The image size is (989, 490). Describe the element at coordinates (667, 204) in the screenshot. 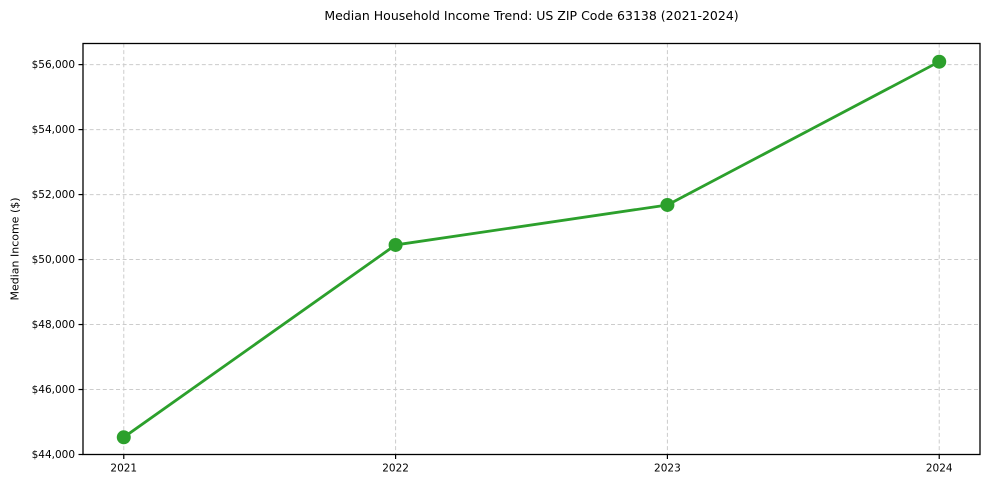

I see `data-point-2023` at that location.